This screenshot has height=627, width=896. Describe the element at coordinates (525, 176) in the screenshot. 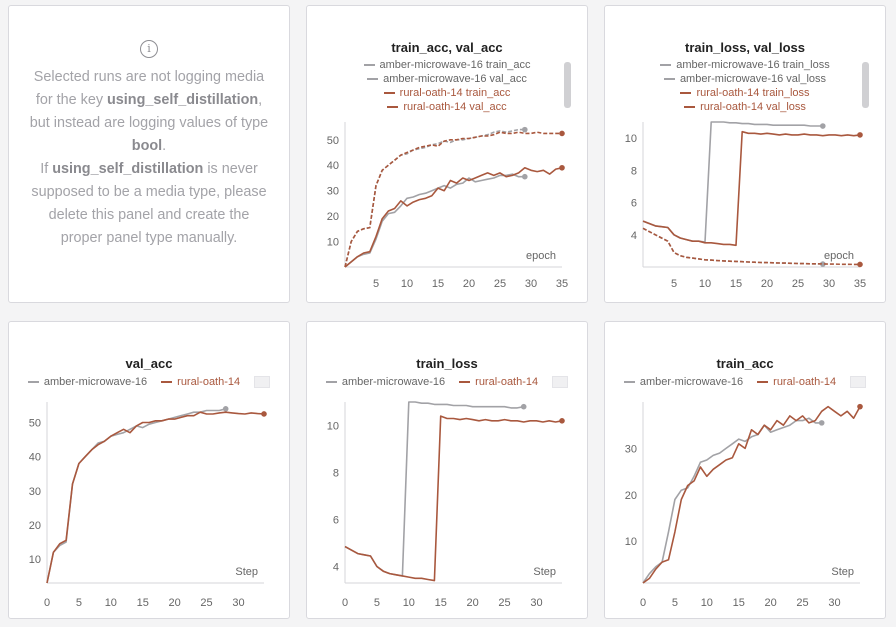

I see `series-end-point-amber-microwave-16-train-acc` at that location.